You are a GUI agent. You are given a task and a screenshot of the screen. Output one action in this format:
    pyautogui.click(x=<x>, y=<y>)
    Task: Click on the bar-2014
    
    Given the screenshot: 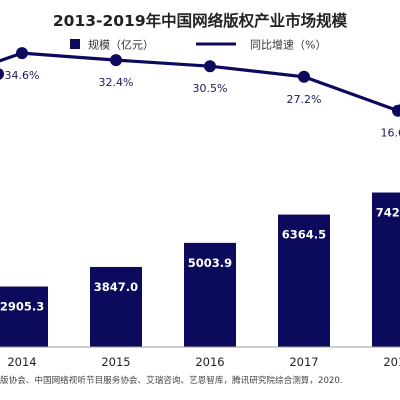 What is the action you would take?
    pyautogui.click(x=24, y=316)
    